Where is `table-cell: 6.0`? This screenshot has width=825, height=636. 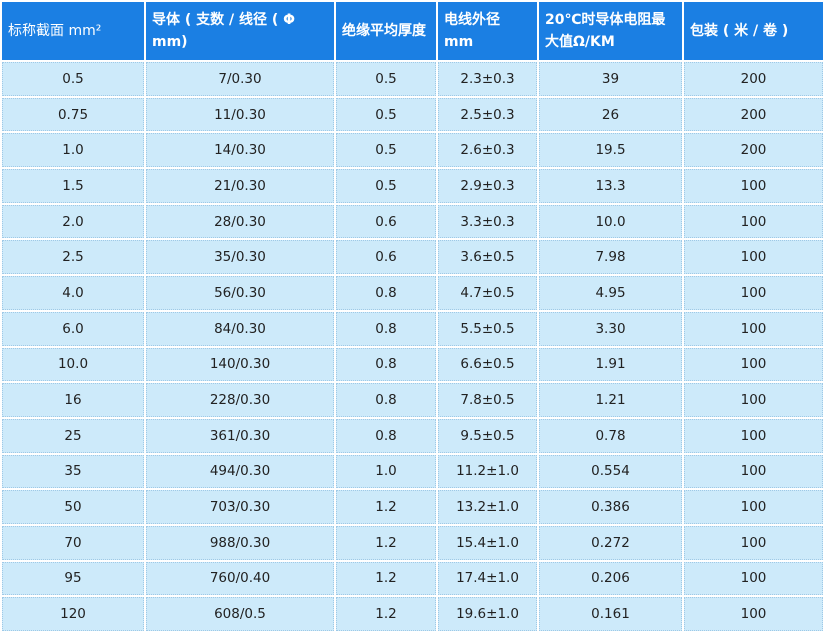 table-cell: 6.0 is located at coordinates (73, 328).